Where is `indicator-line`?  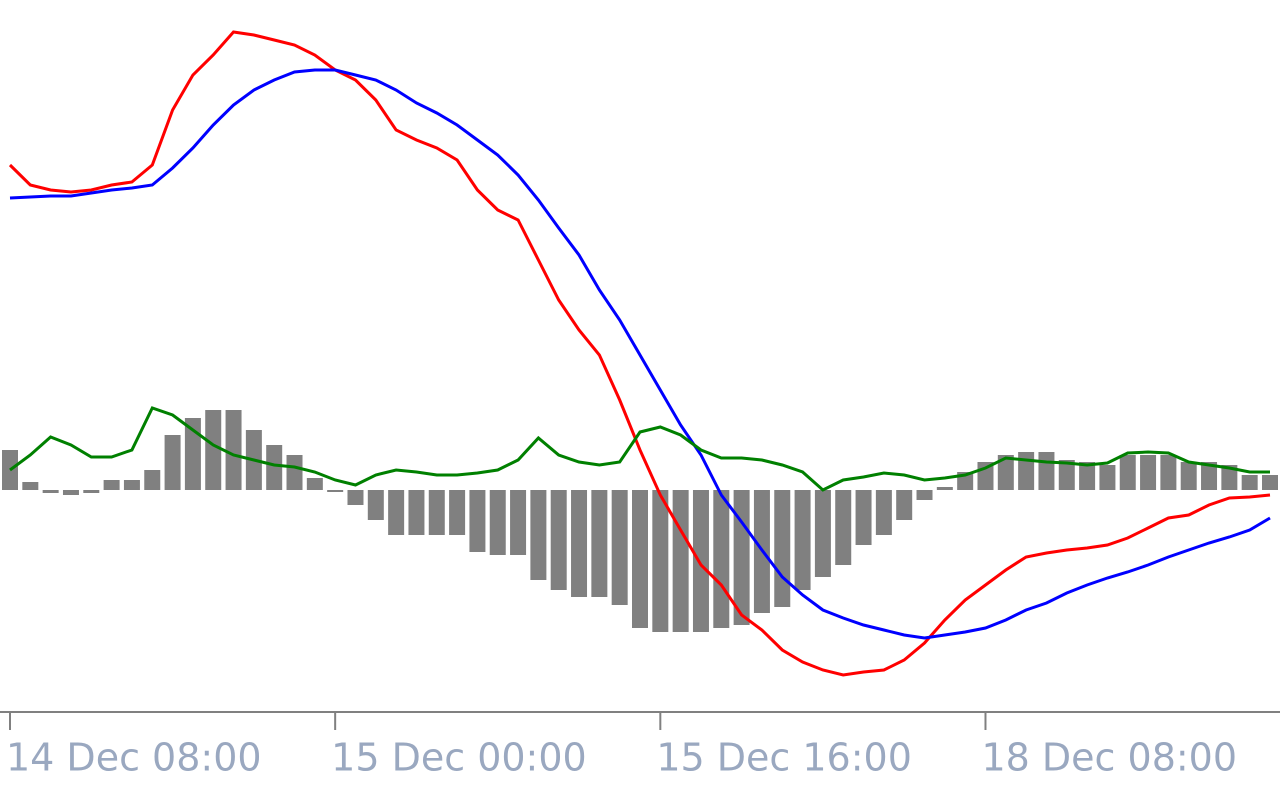
indicator-line is located at coordinates (639, 449).